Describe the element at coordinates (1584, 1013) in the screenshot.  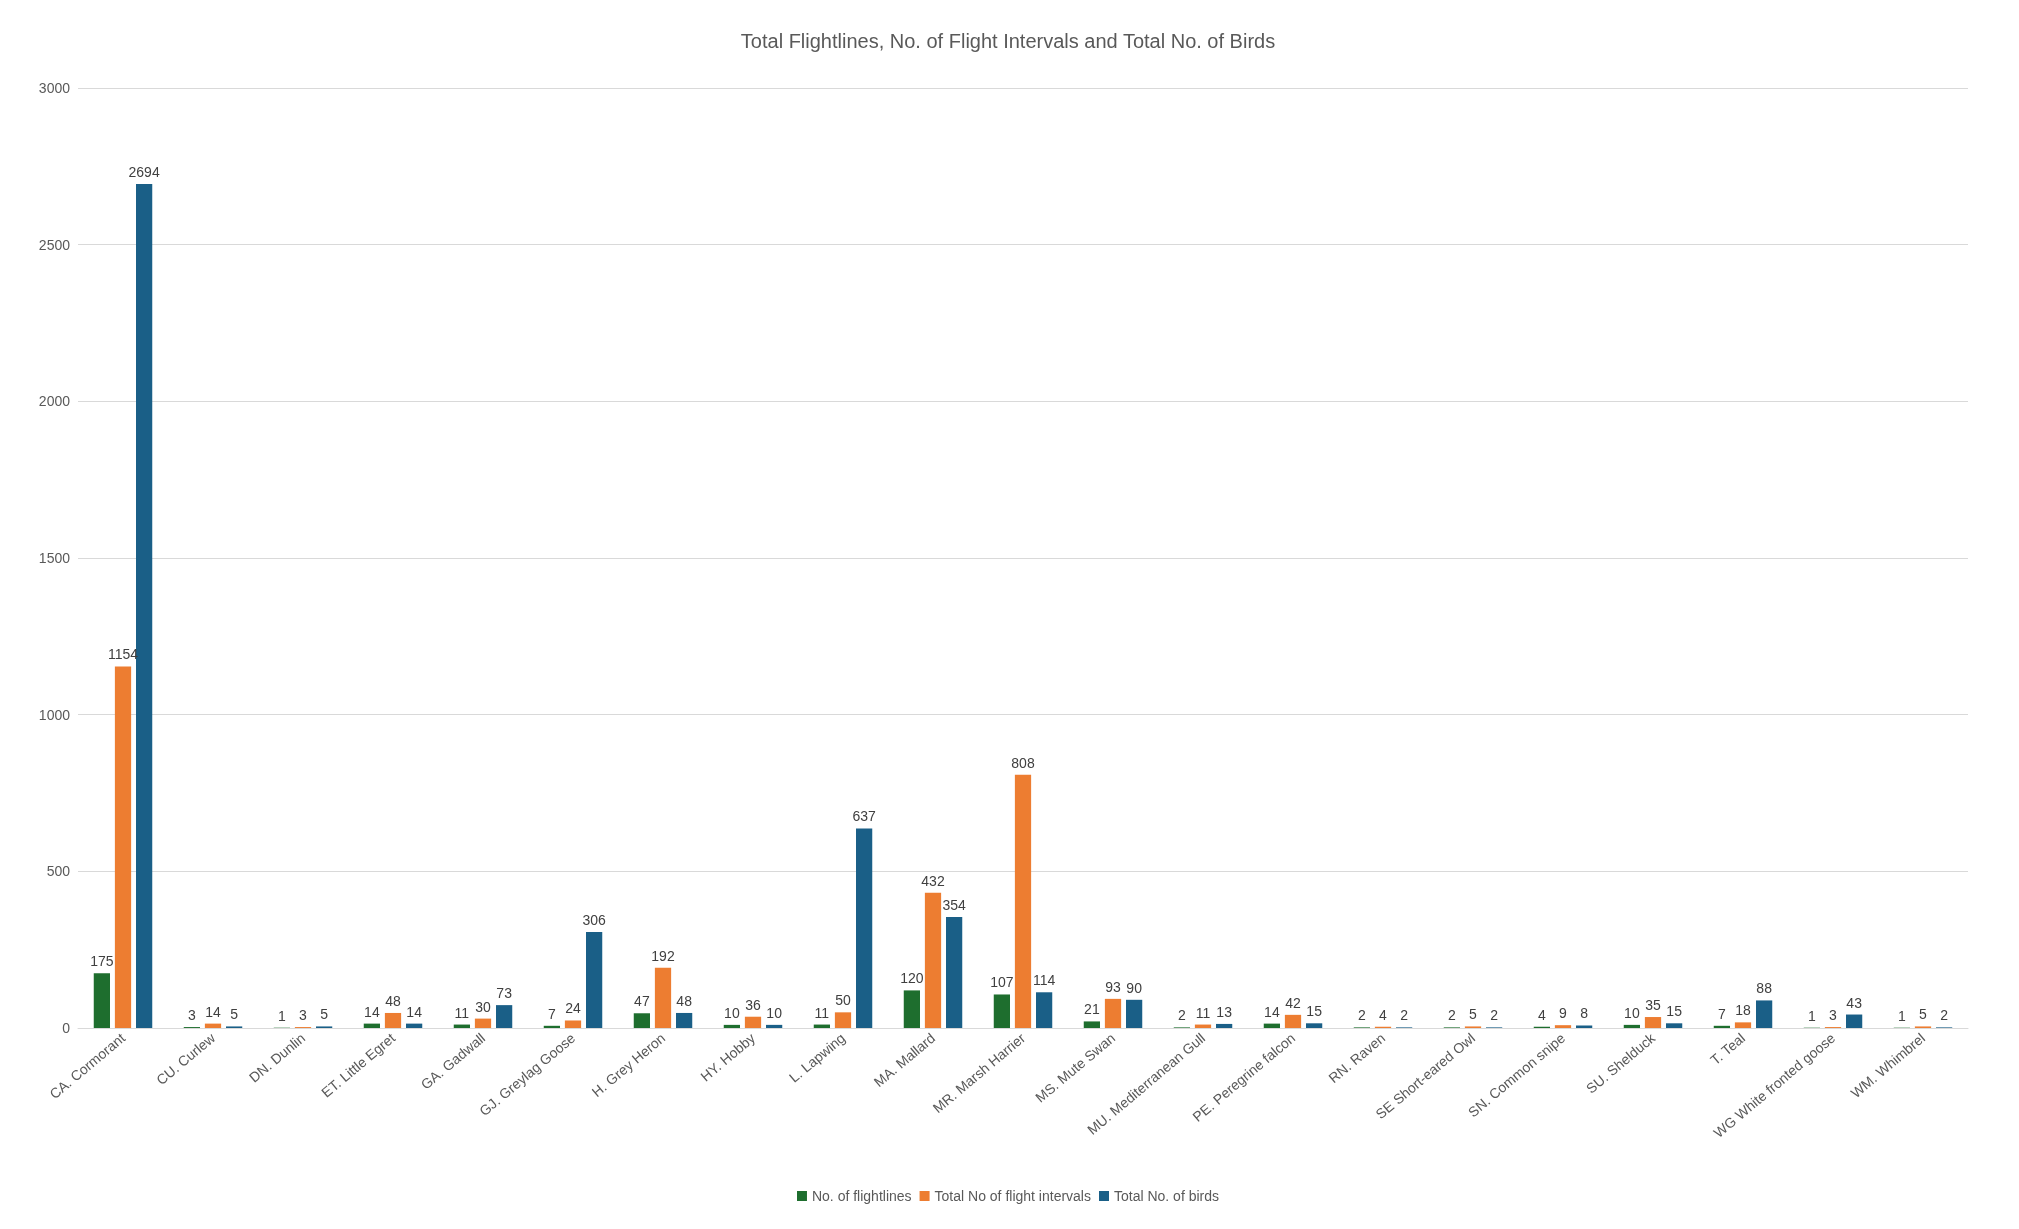
I see `data-label: 8` at that location.